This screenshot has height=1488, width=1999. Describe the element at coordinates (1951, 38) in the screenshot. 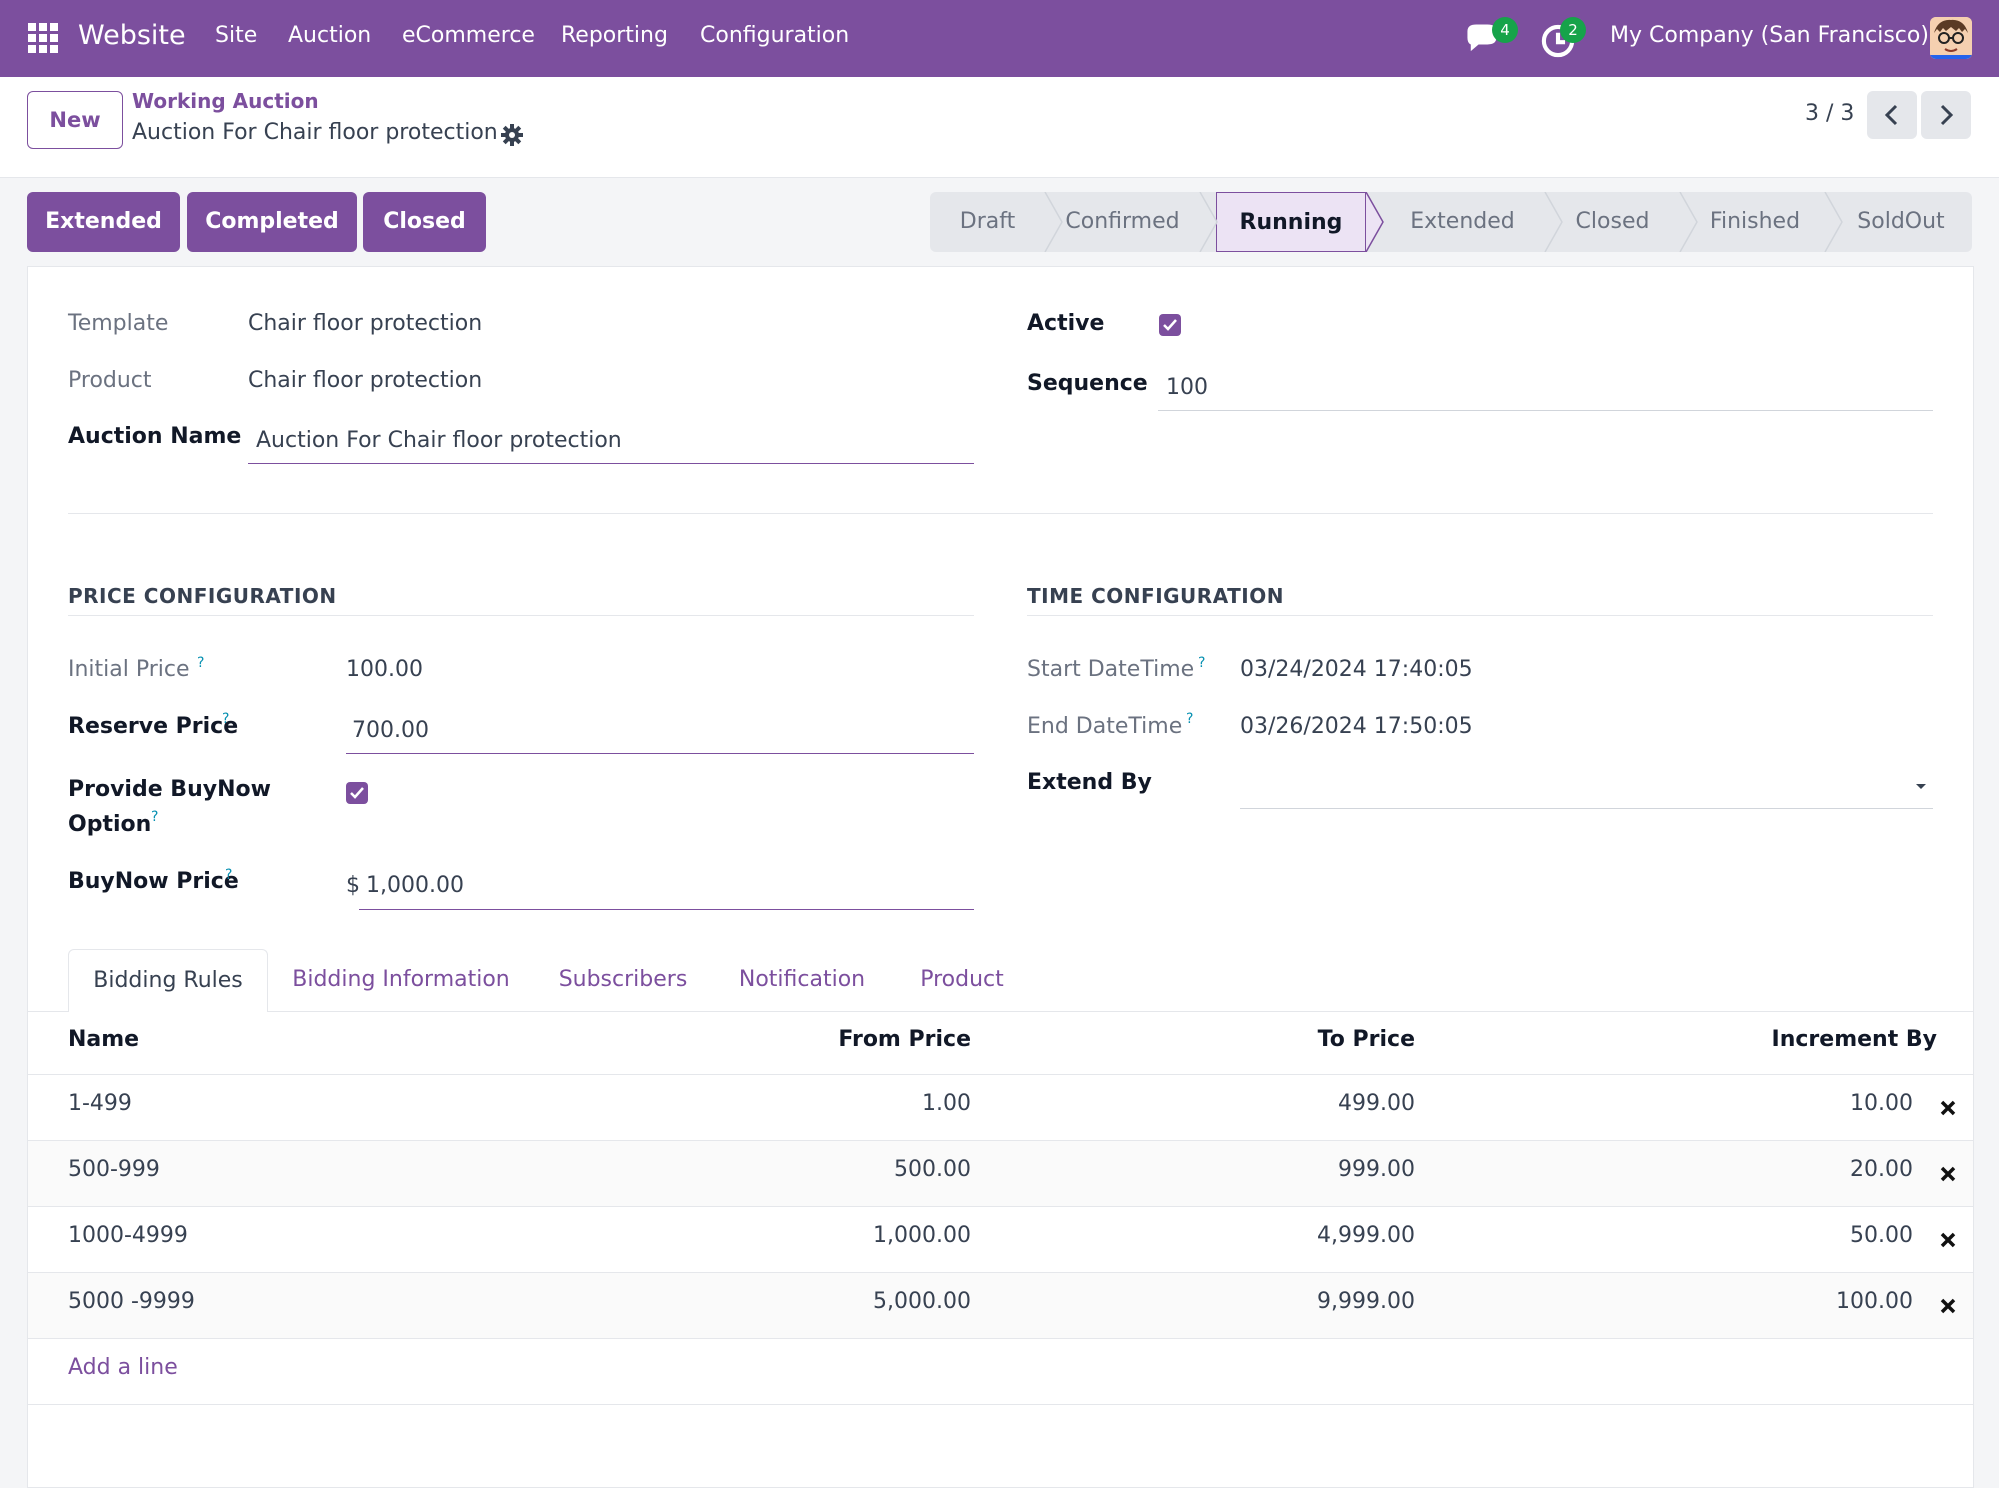

I see `user-avatar` at that location.